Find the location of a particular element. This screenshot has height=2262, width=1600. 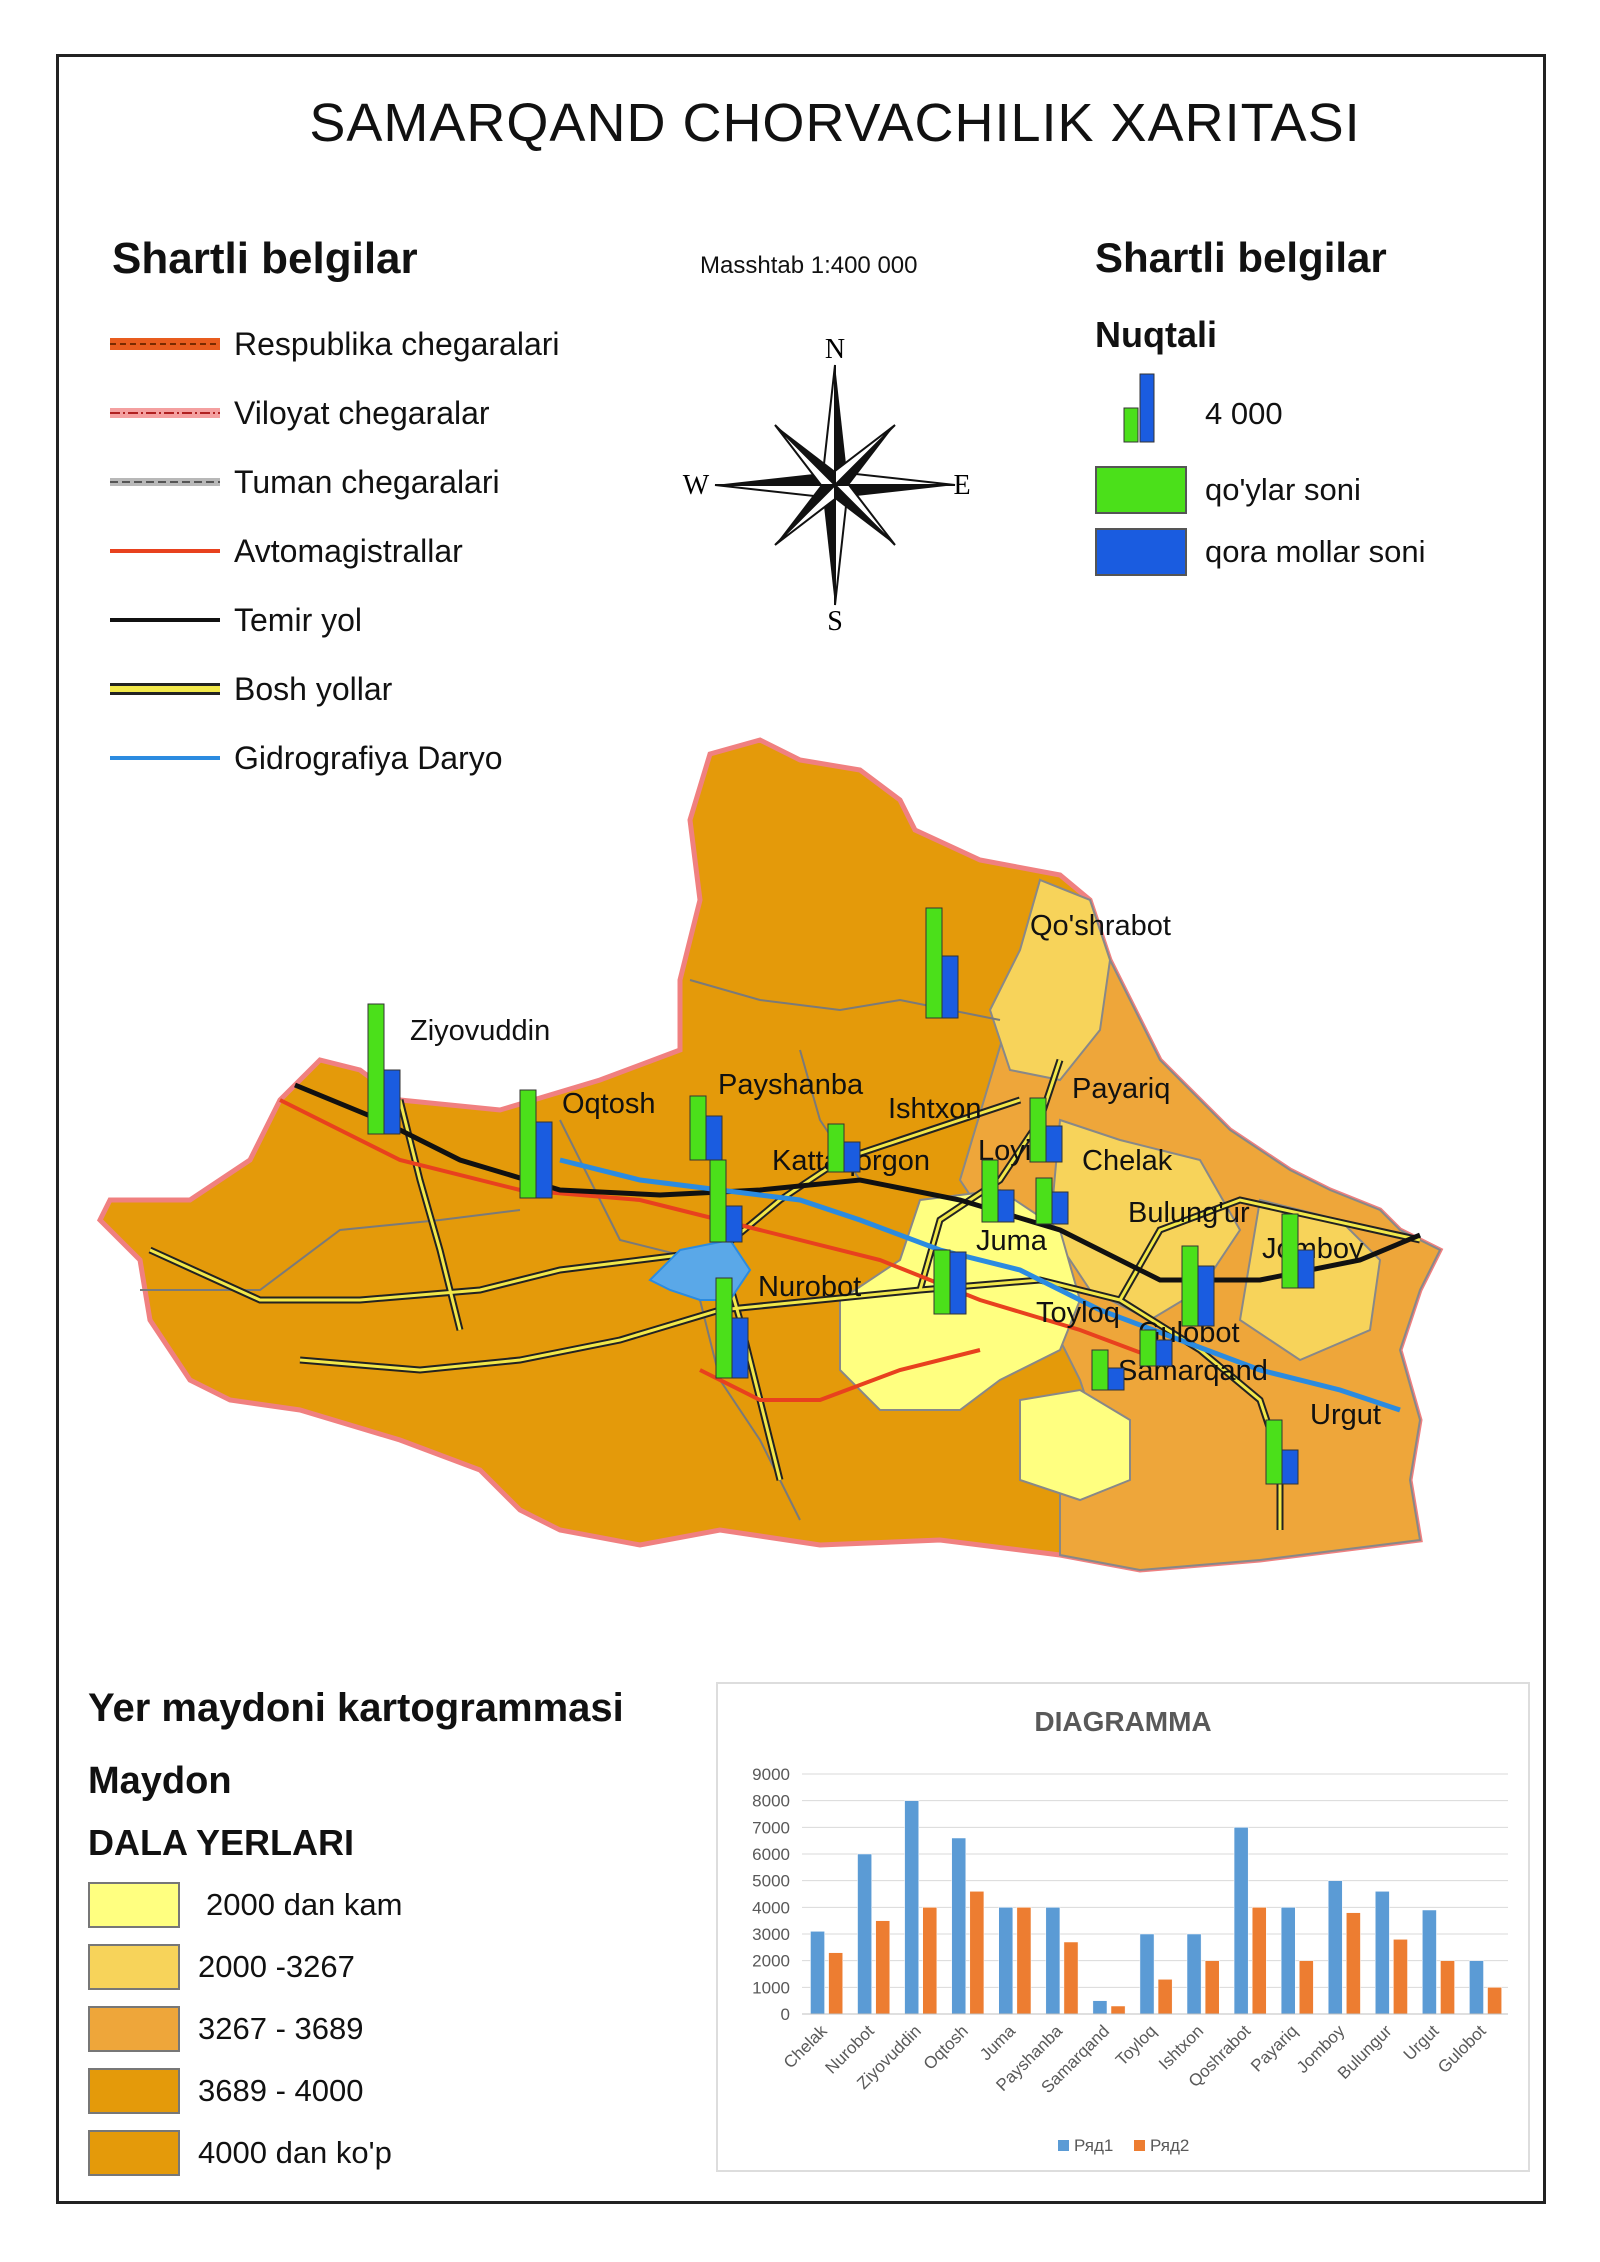

map-title: SAMARQAND CHORVACHILIK XARITASI is located at coordinates (835, 123).